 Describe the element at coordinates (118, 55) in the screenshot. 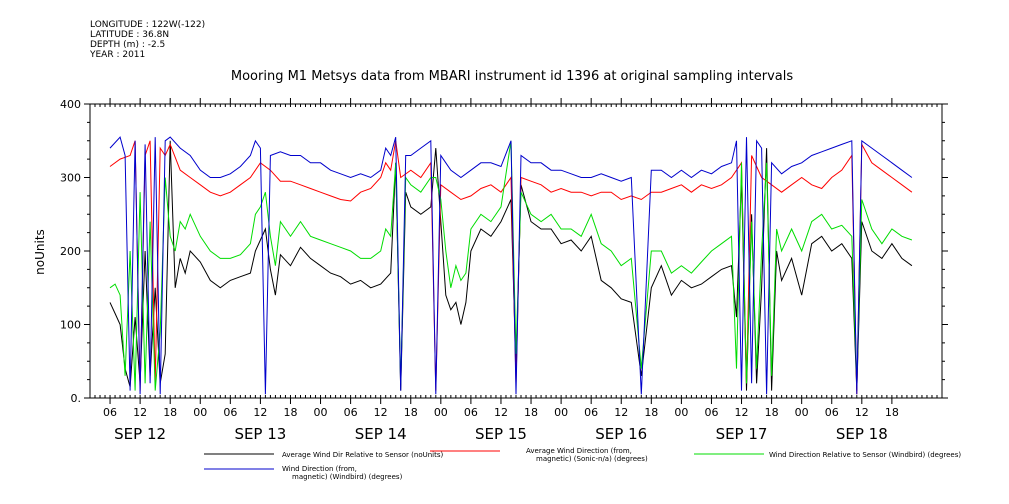

I see `metadata-year: YEAR : 2011` at that location.